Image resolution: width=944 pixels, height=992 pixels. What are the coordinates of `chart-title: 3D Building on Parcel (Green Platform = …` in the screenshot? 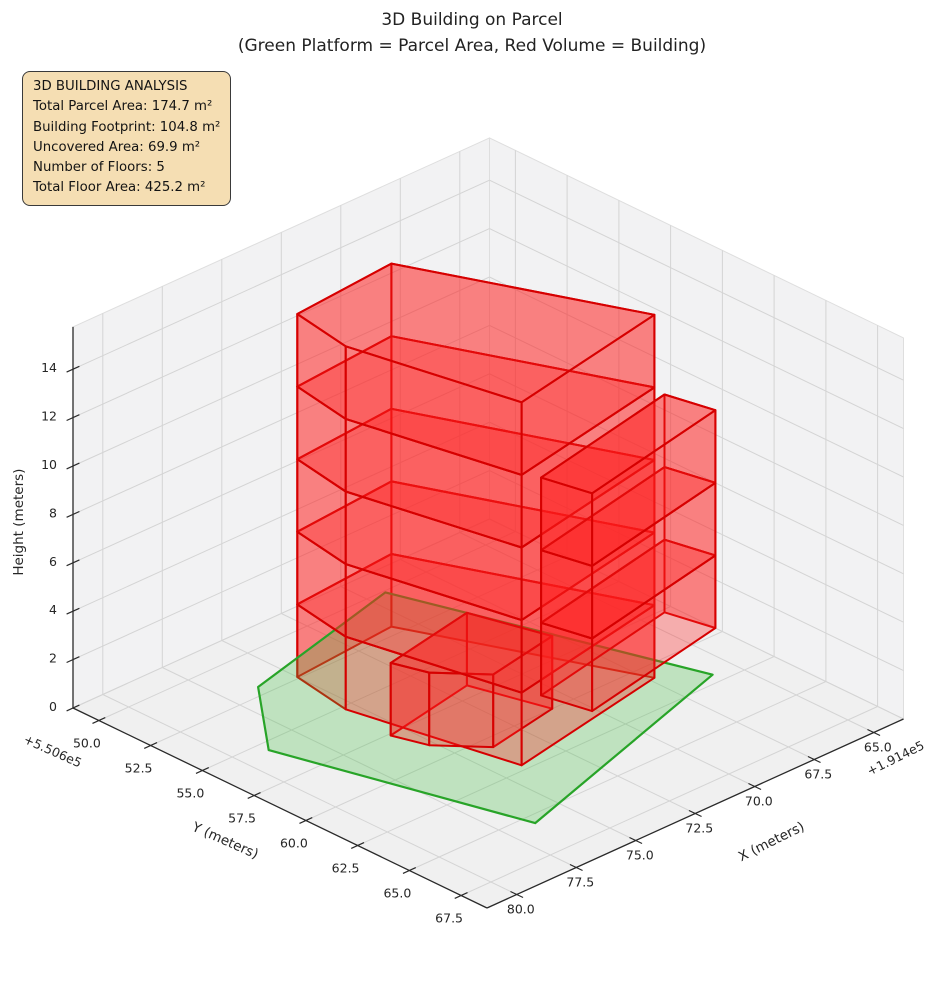 It's located at (472, 33).